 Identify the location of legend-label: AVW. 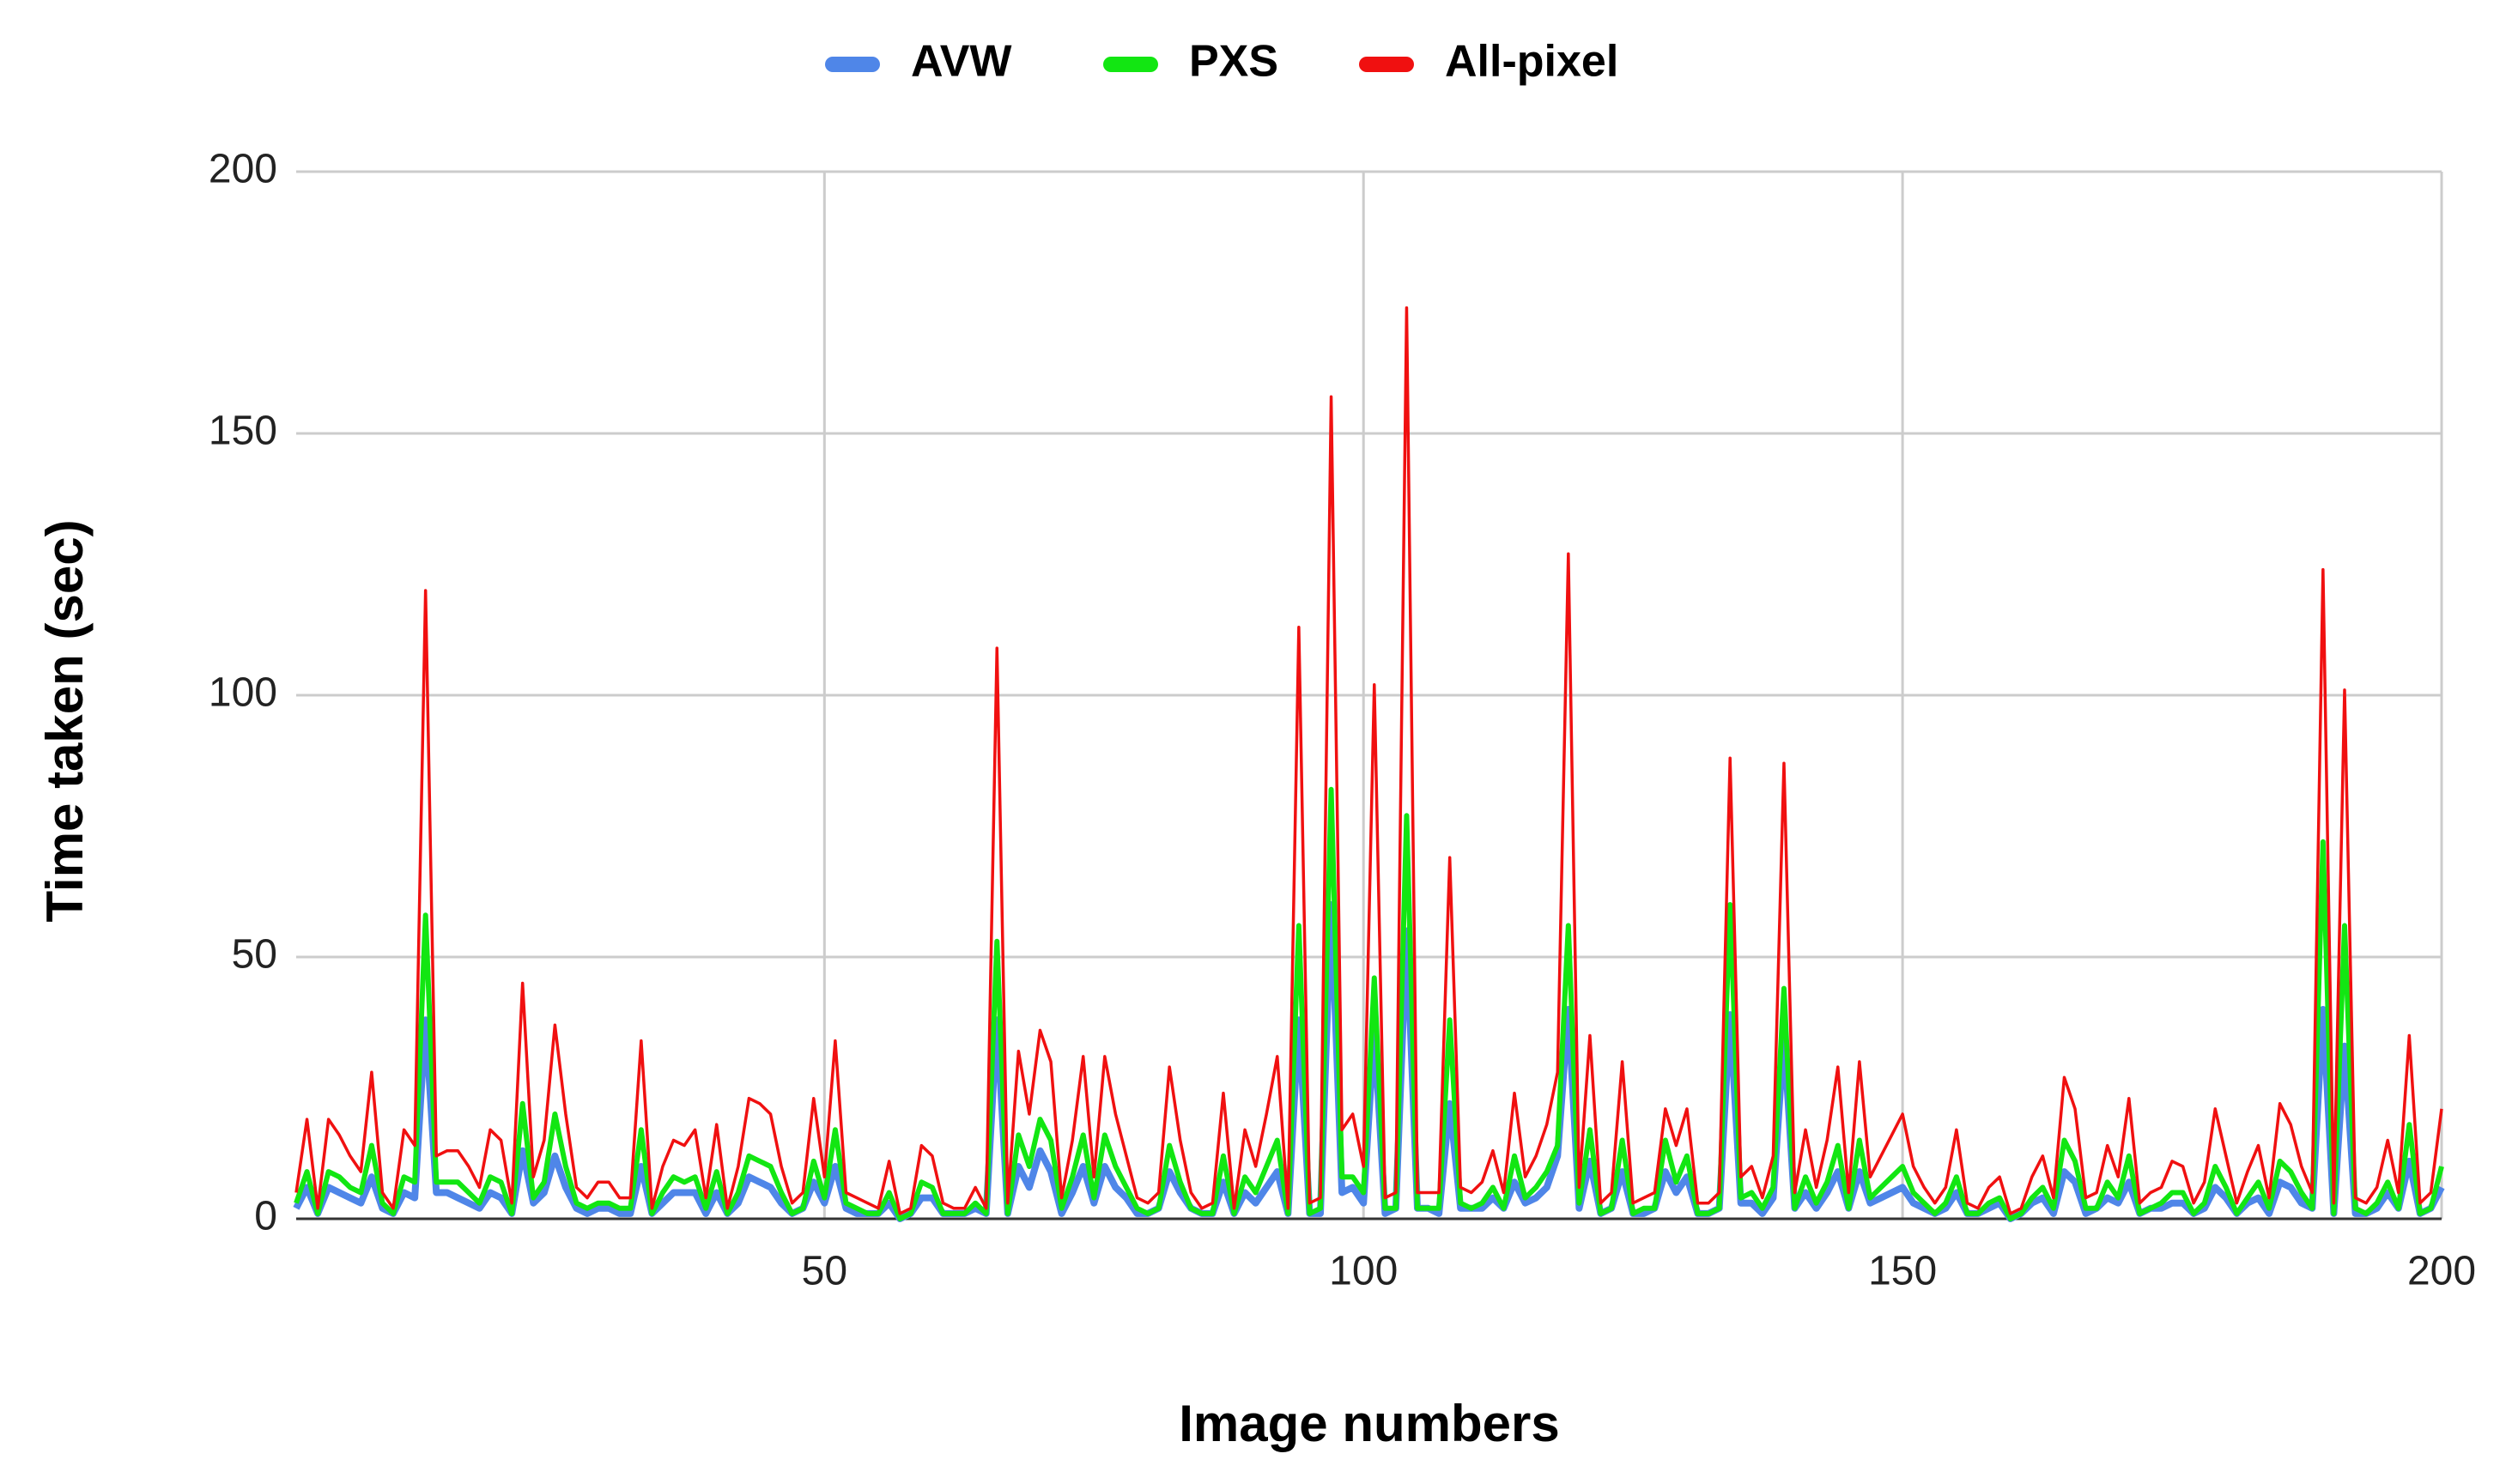
(961, 62).